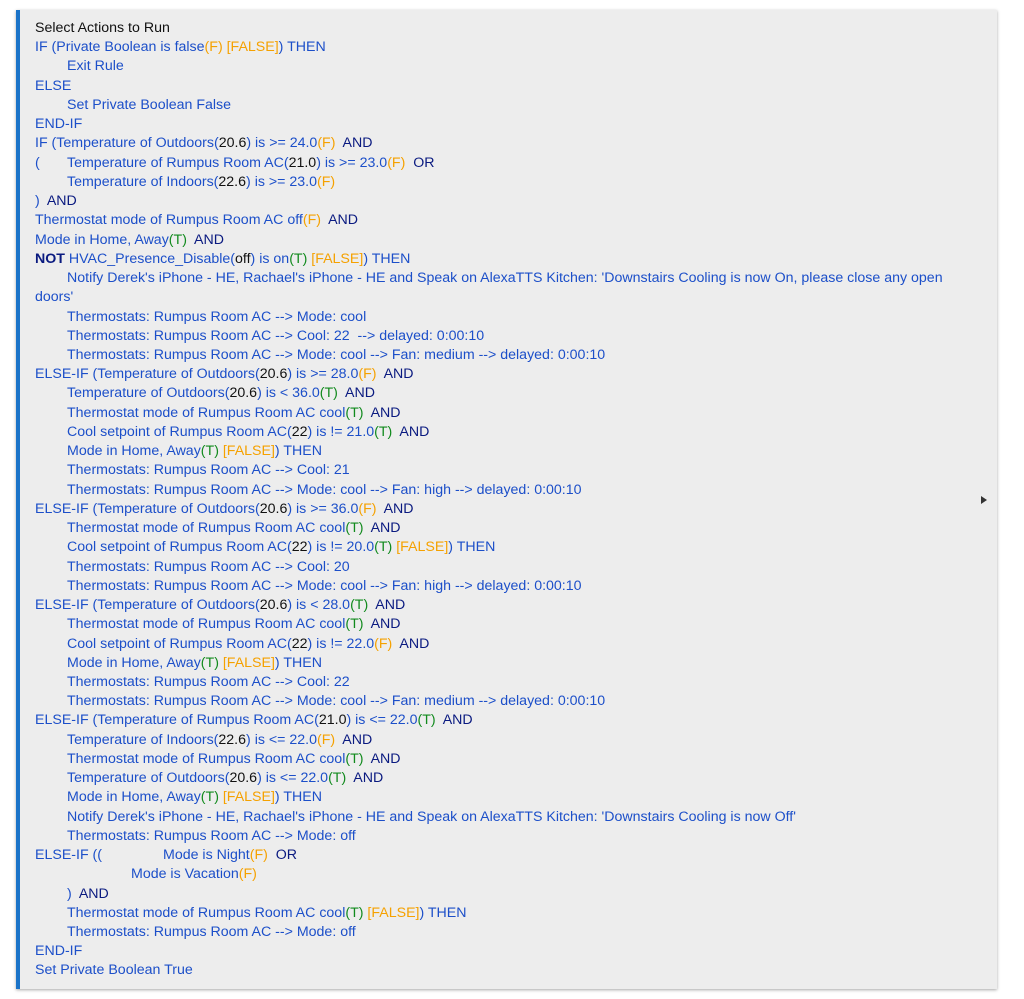  What do you see at coordinates (319, 605) in the screenshot?
I see `action-text: ) is < 28.0` at bounding box center [319, 605].